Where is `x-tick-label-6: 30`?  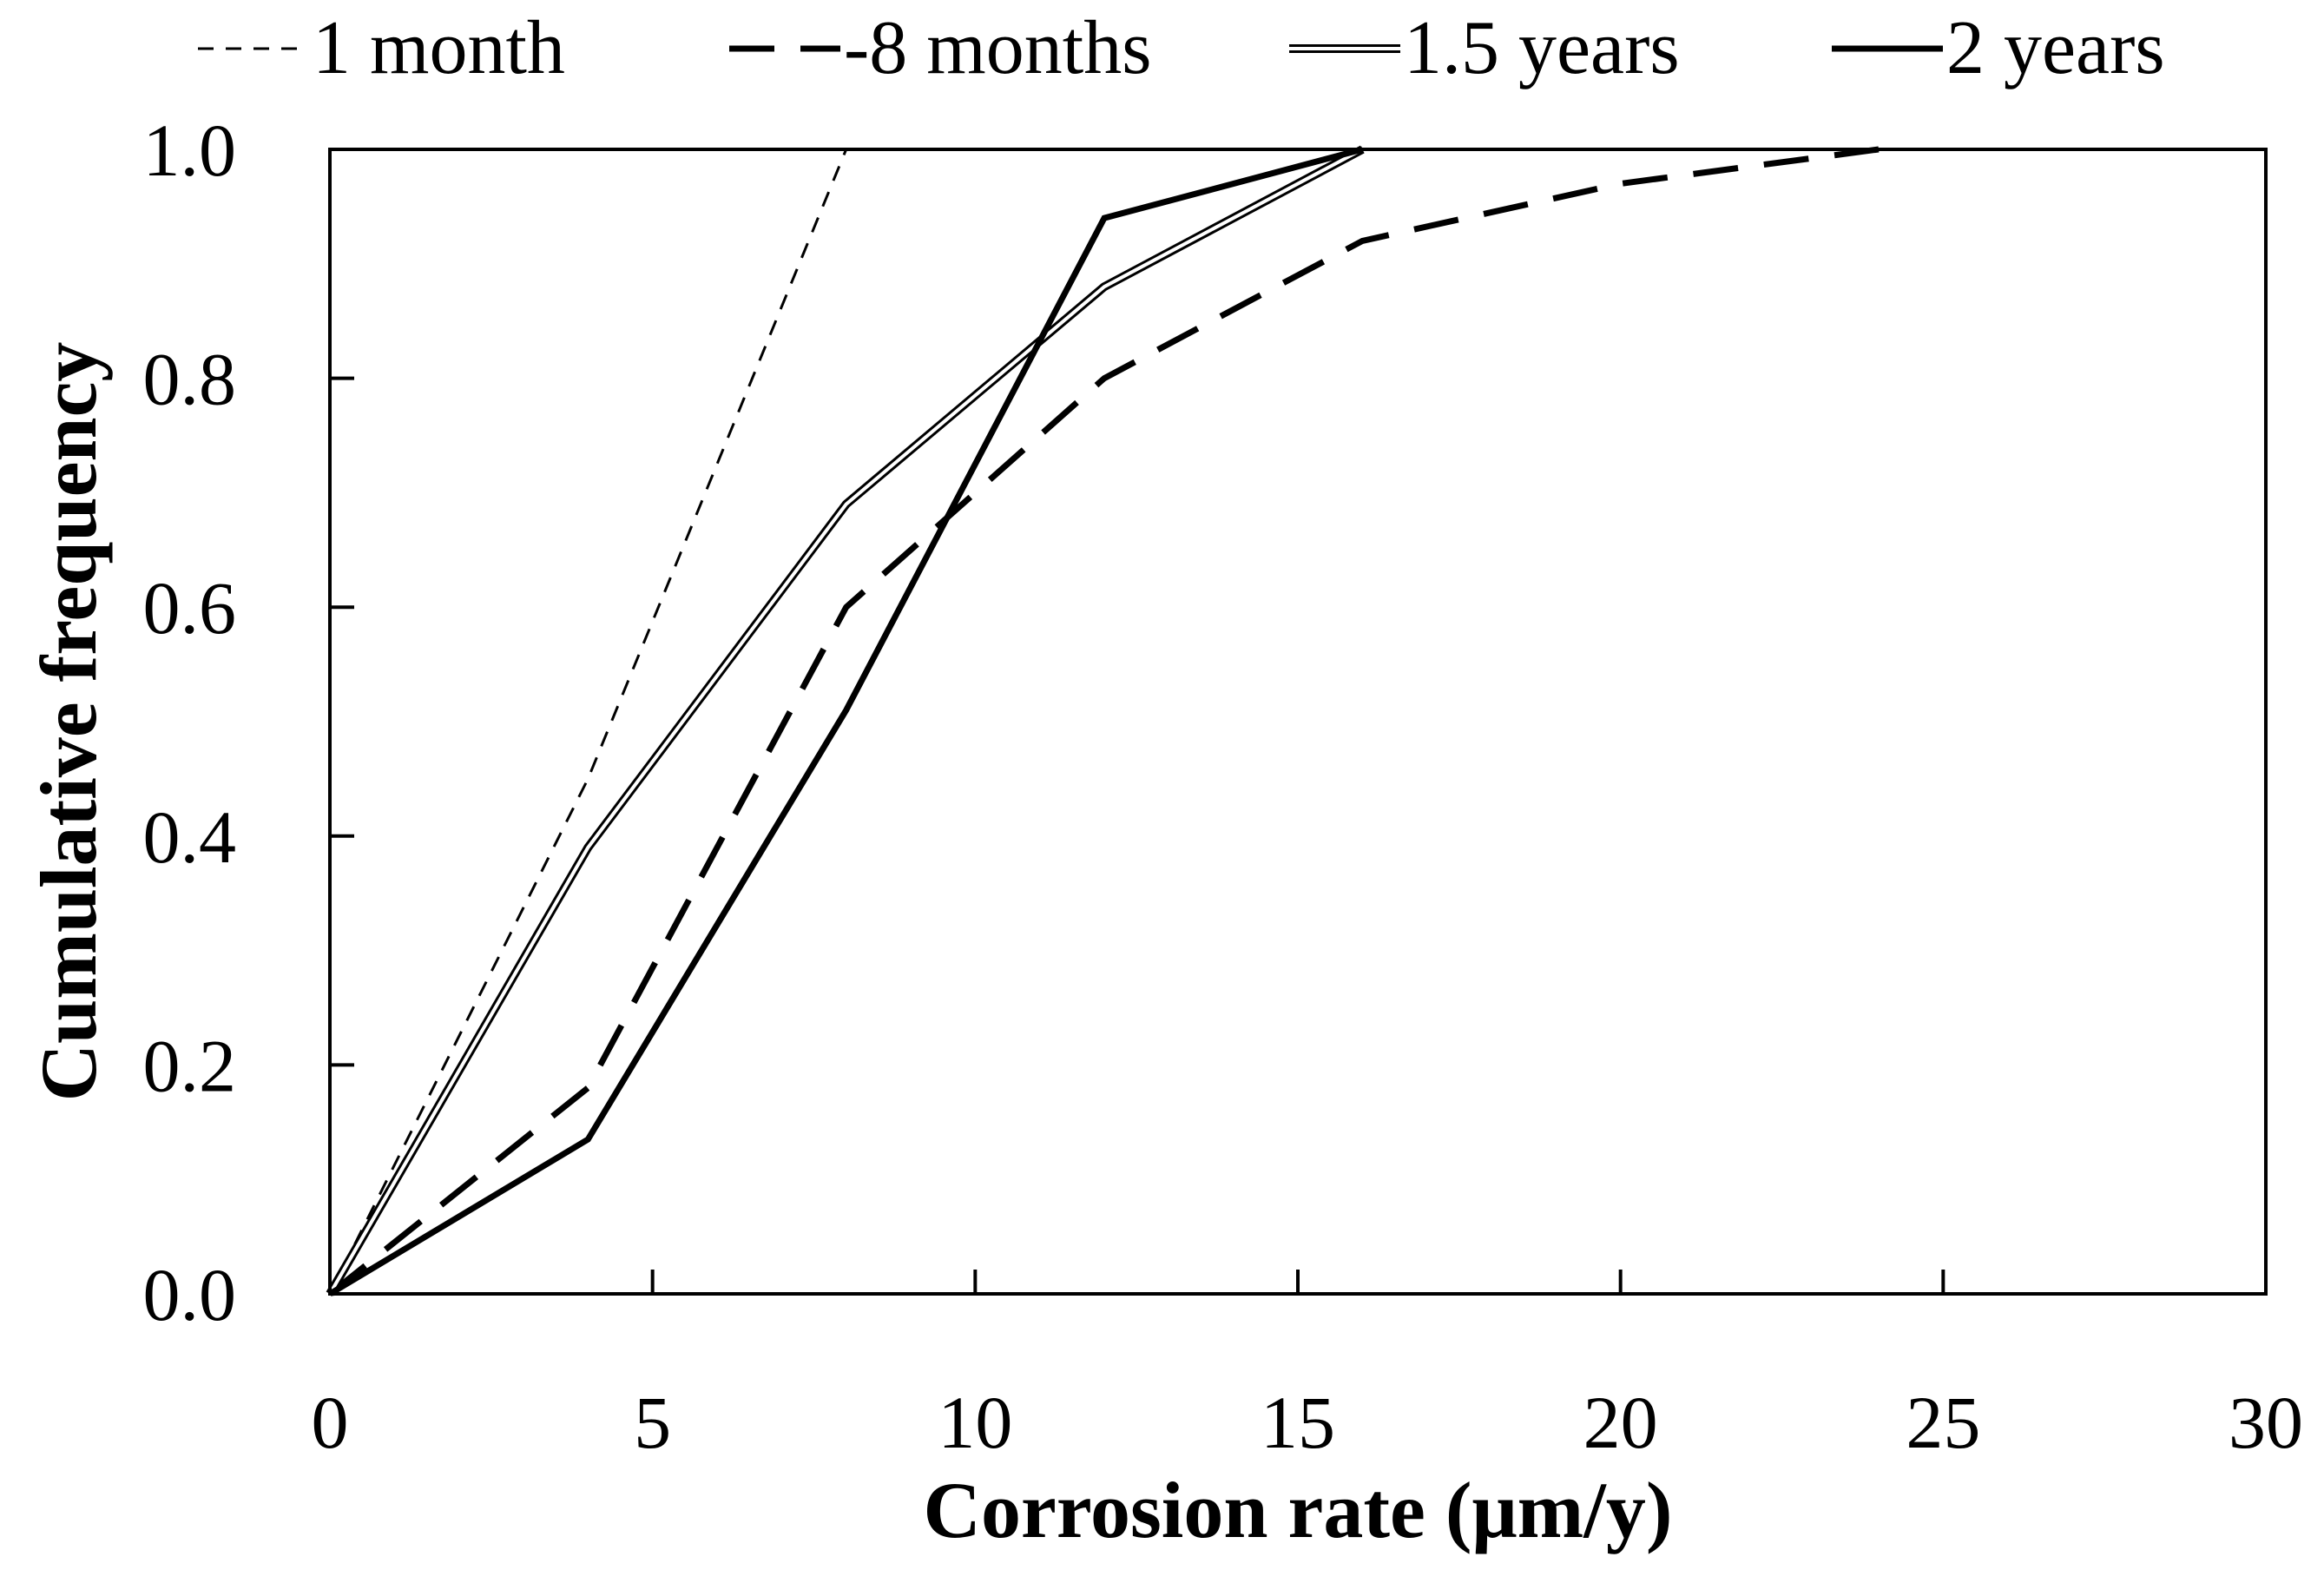
x-tick-label-6: 30 is located at coordinates (2266, 1422).